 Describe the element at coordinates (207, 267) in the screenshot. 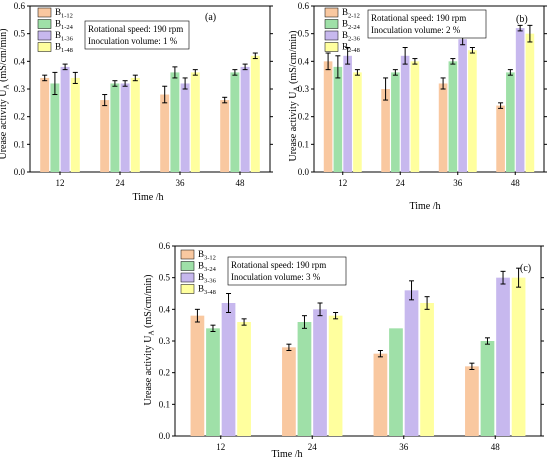

I see `legend-label: B3-24` at that location.